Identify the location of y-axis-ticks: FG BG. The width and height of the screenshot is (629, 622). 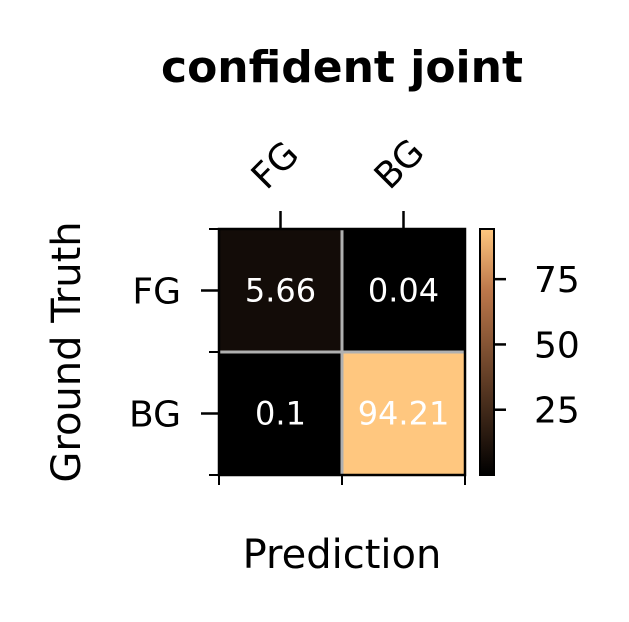
(174, 352).